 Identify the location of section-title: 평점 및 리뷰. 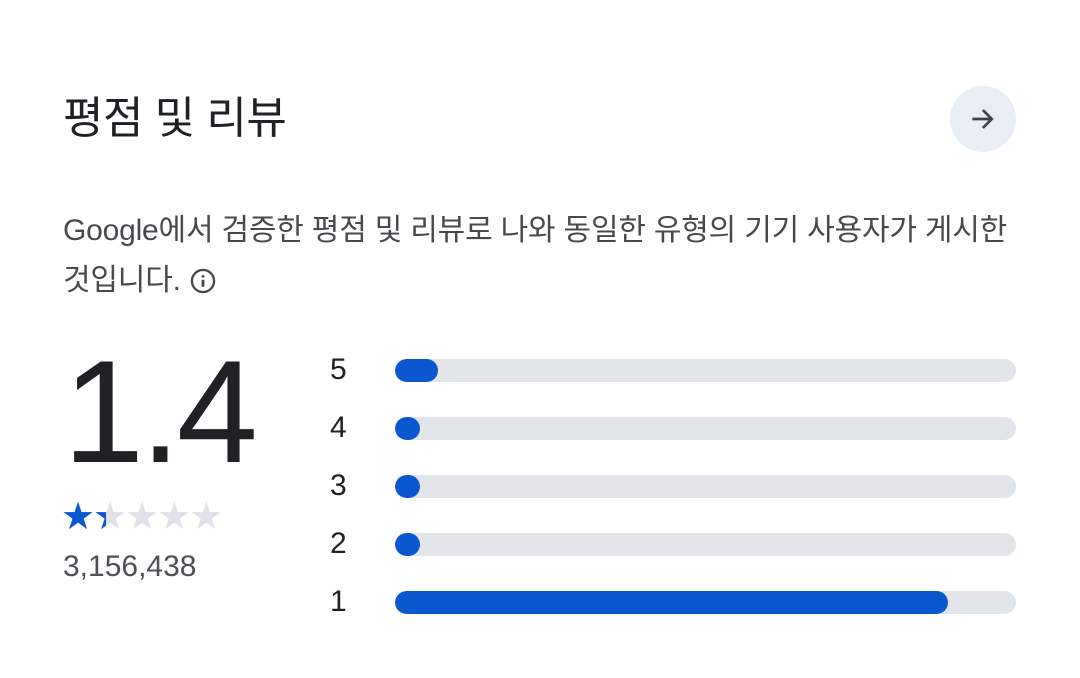
(175, 118).